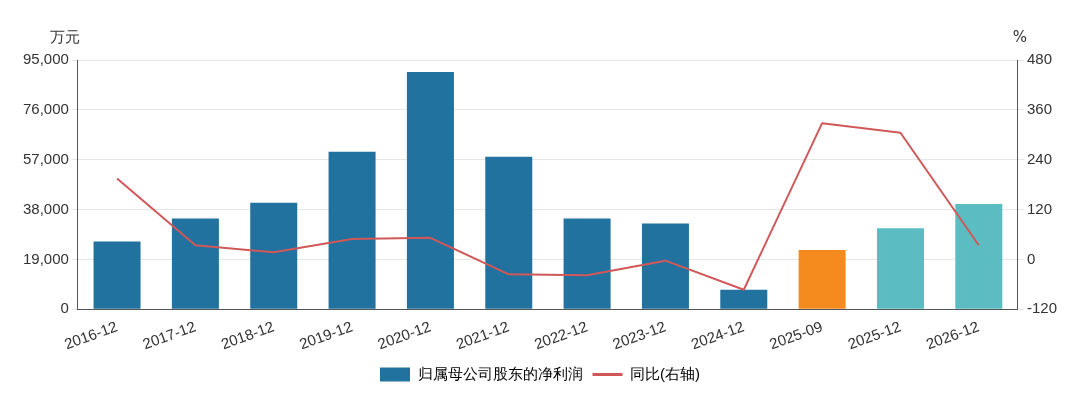 This screenshot has width=1080, height=402. What do you see at coordinates (45, 59) in the screenshot?
I see `y-tick-label: 95,000` at bounding box center [45, 59].